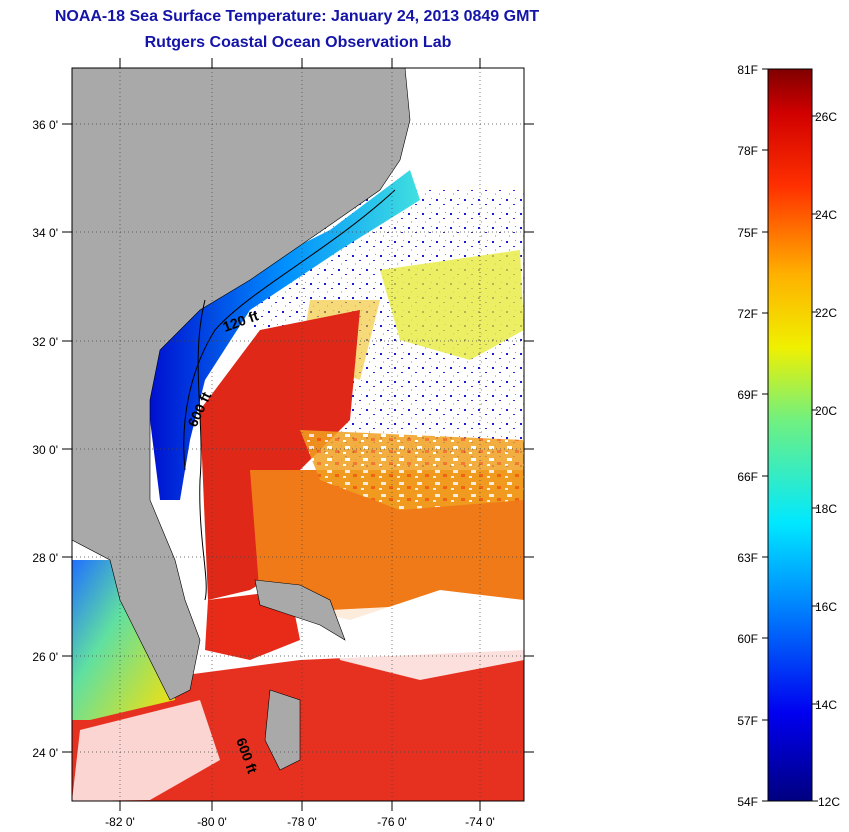  What do you see at coordinates (826, 509) in the screenshot?
I see `colorbar-c-label: 18C` at bounding box center [826, 509].